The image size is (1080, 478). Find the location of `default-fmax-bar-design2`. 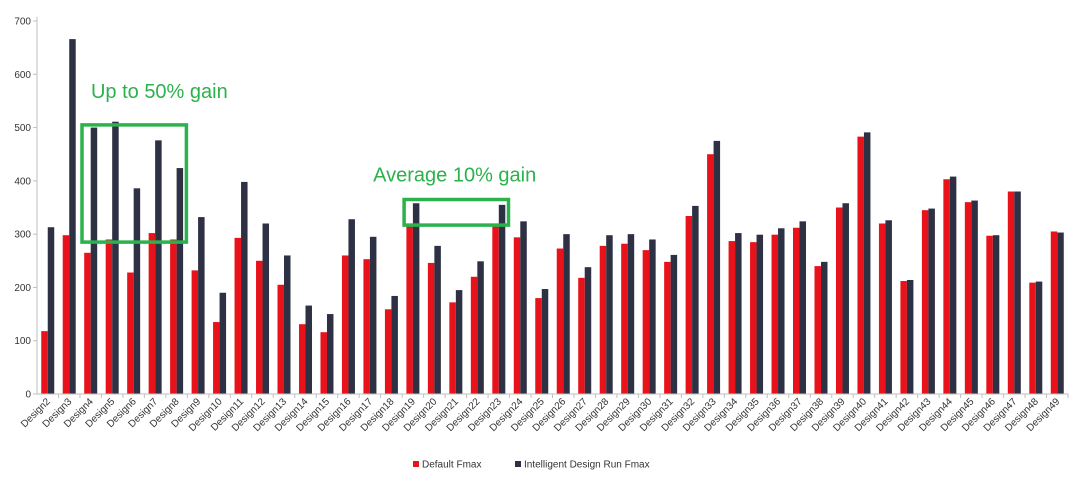

default-fmax-bar-design2 is located at coordinates (44, 362).